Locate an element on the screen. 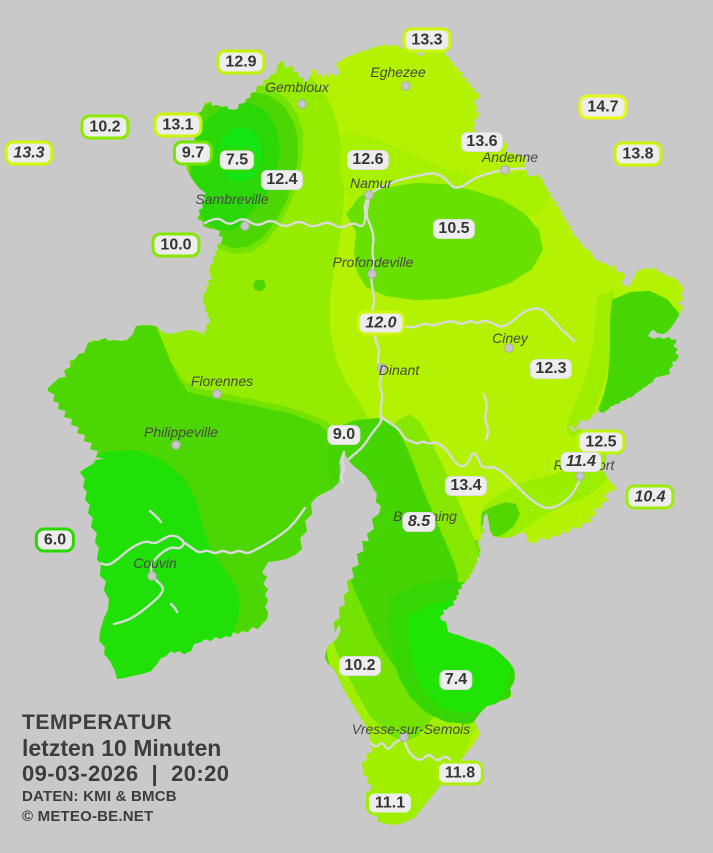  svg-text: Philippeville is located at coordinates (181, 432).